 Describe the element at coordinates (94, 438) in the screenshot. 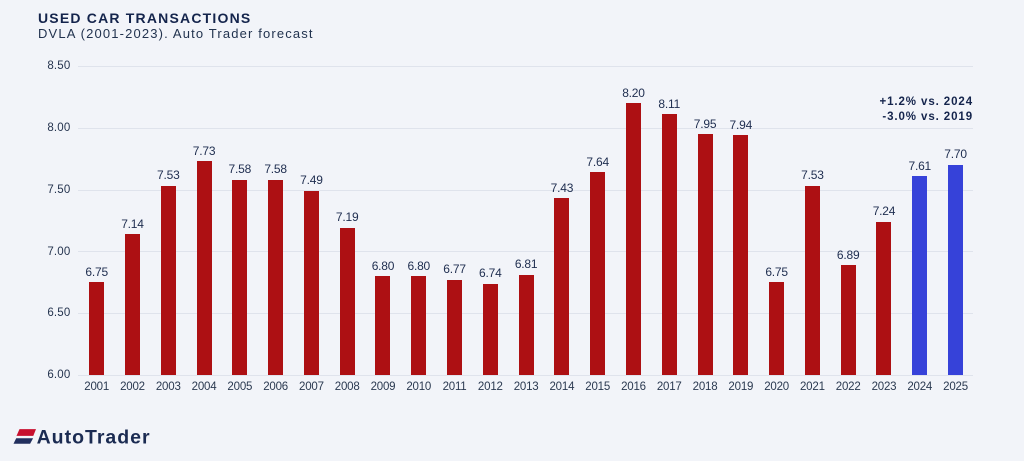

I see `svg-text: AutoTrader` at that location.